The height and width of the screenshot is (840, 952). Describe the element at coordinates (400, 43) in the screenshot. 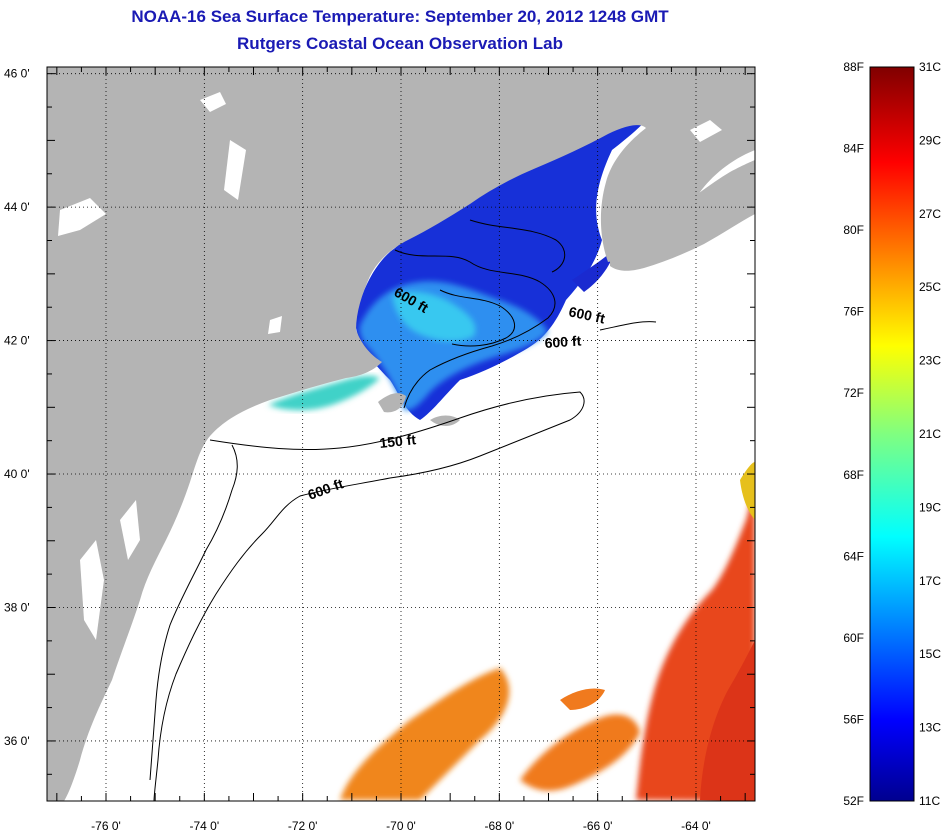

I see `map-subtitle: Rutgers Coastal Ocean Observation Lab` at that location.